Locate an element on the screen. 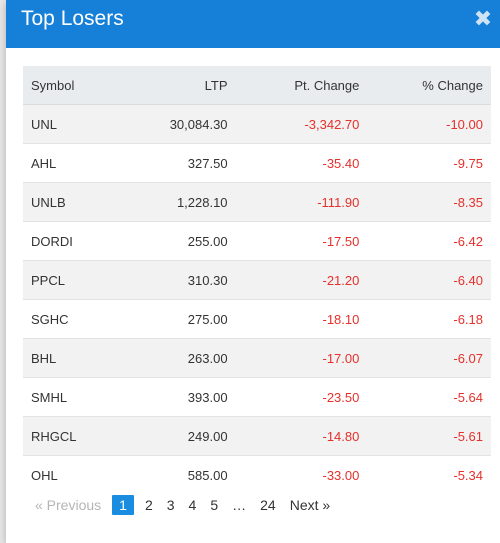 Image resolution: width=500 pixels, height=543 pixels. cell-symbol: OHL is located at coordinates (72, 474).